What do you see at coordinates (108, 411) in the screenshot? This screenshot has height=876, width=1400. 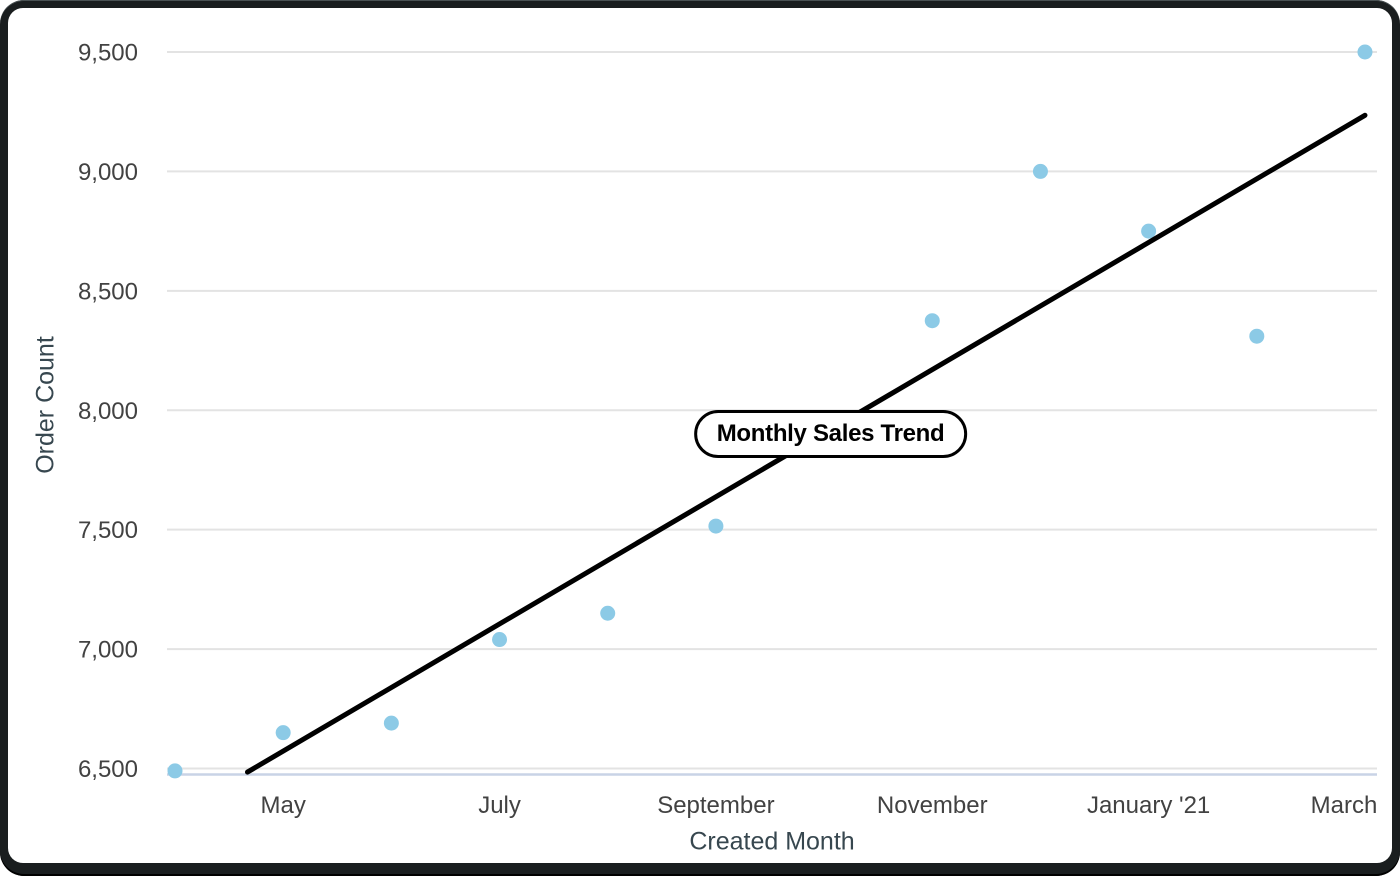 I see `y-tick-label: 8,000` at bounding box center [108, 411].